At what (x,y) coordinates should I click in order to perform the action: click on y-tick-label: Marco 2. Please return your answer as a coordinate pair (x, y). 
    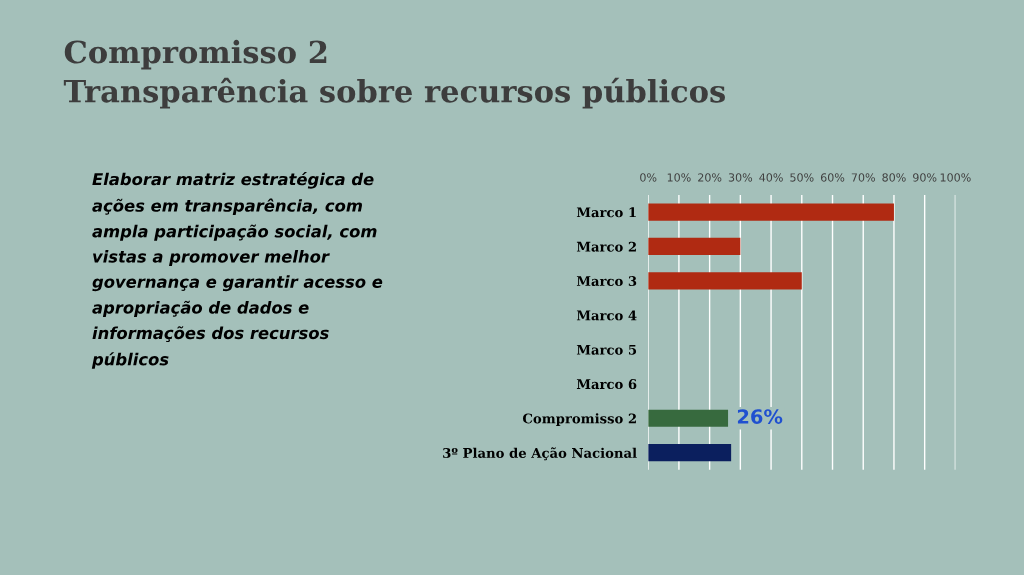
    Looking at the image, I should click on (606, 246).